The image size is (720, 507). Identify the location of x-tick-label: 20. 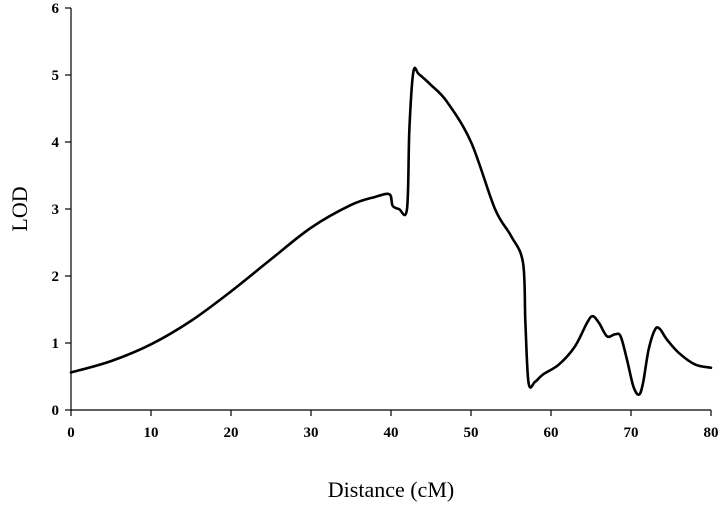
(231, 433).